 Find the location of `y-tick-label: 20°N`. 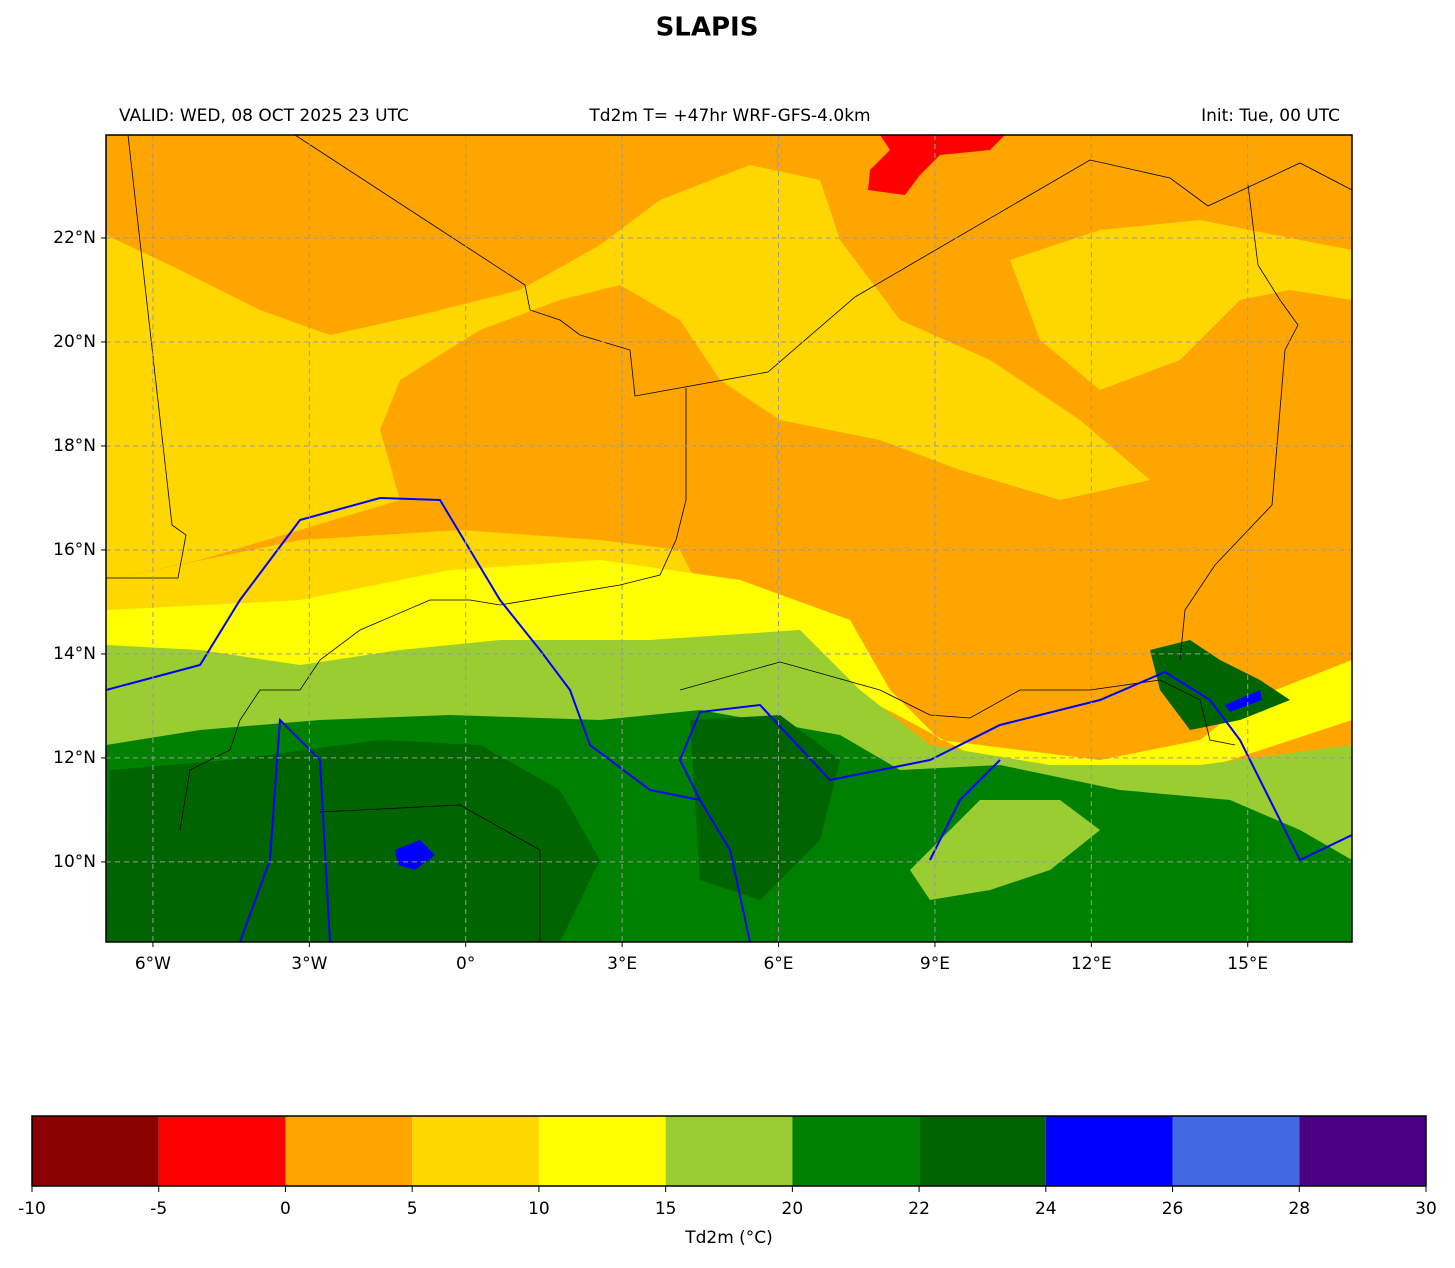

y-tick-label: 20°N is located at coordinates (74, 342).